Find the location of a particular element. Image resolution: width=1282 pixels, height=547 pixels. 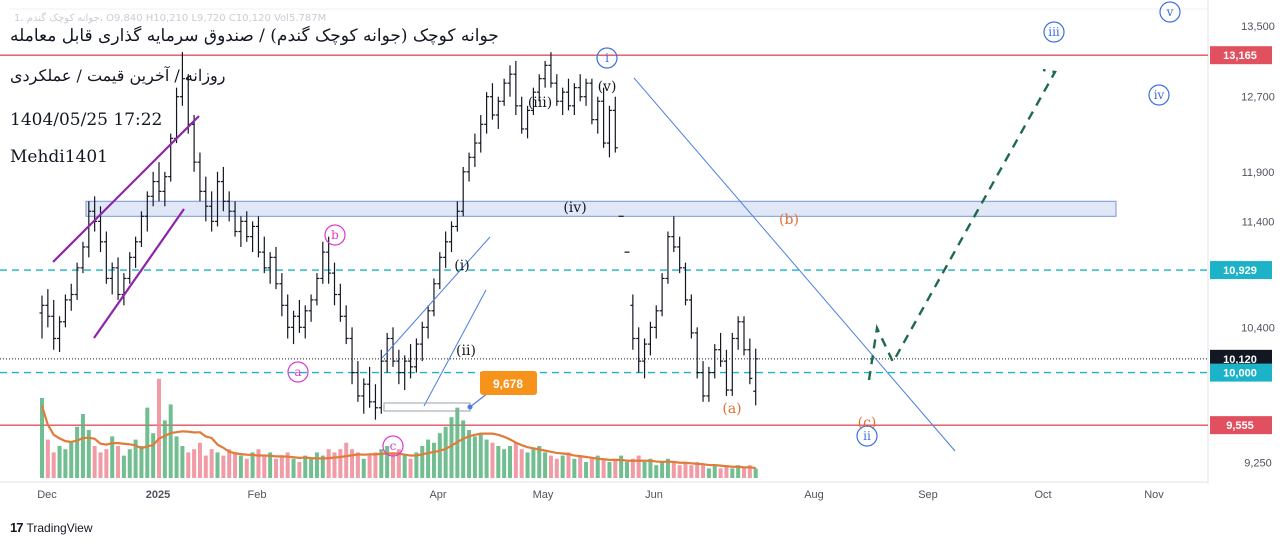

wave-label-c: (c) is located at coordinates (867, 423).